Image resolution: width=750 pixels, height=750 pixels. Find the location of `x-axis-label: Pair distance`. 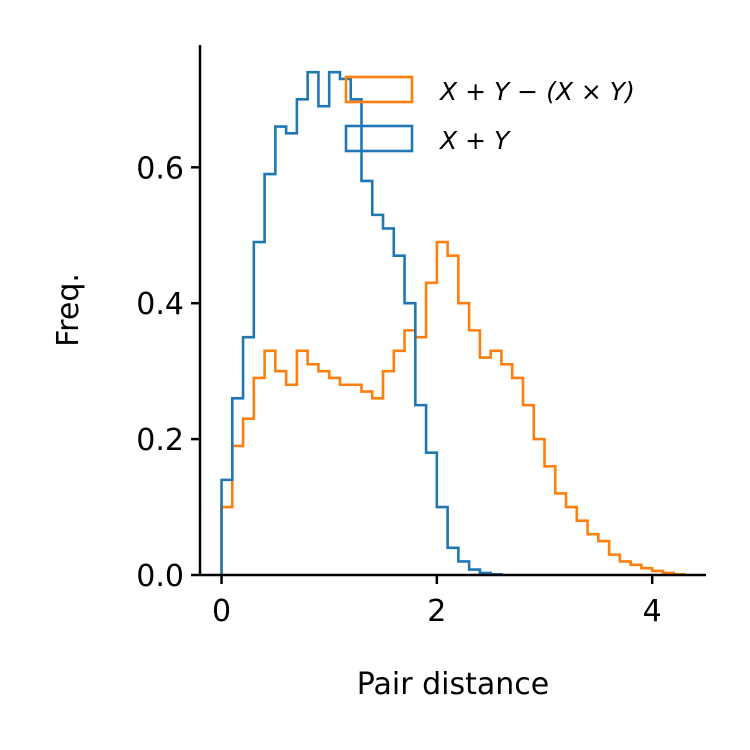

x-axis-label: Pair distance is located at coordinates (453, 684).